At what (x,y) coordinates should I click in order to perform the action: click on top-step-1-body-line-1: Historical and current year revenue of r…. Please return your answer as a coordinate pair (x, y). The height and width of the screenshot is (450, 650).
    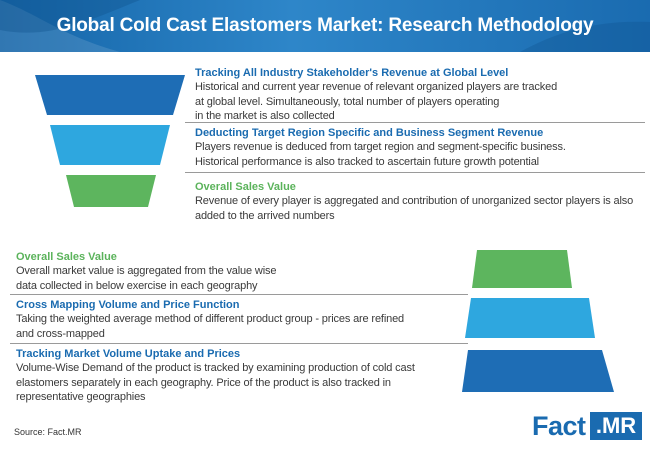
    Looking at the image, I should click on (376, 87).